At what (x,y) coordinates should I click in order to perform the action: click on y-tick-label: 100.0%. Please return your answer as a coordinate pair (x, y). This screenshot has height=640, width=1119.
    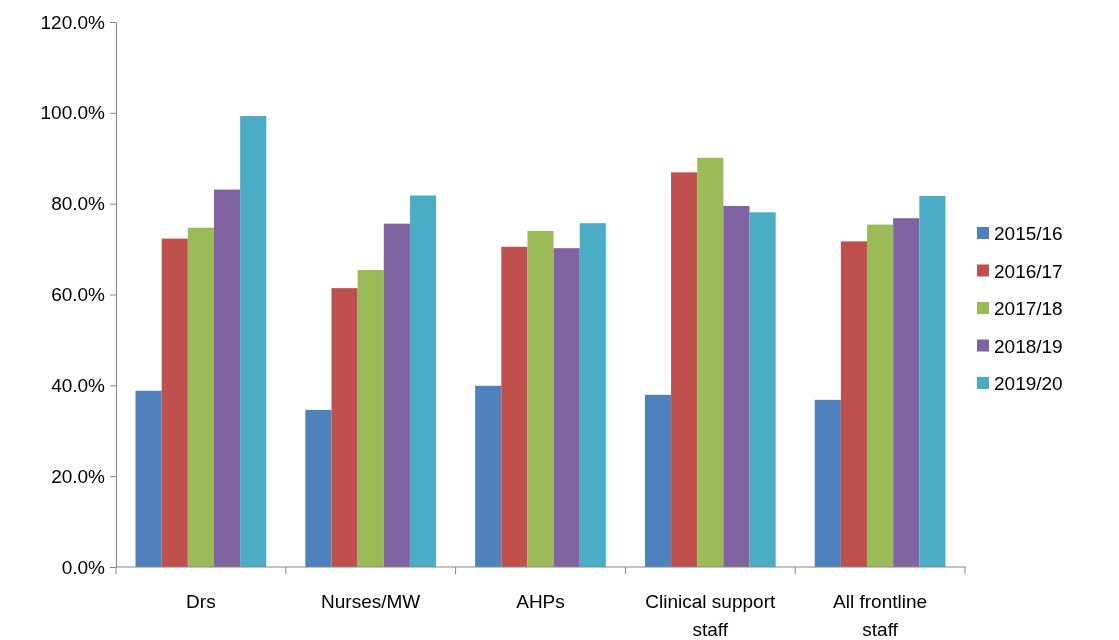
    Looking at the image, I should click on (73, 113).